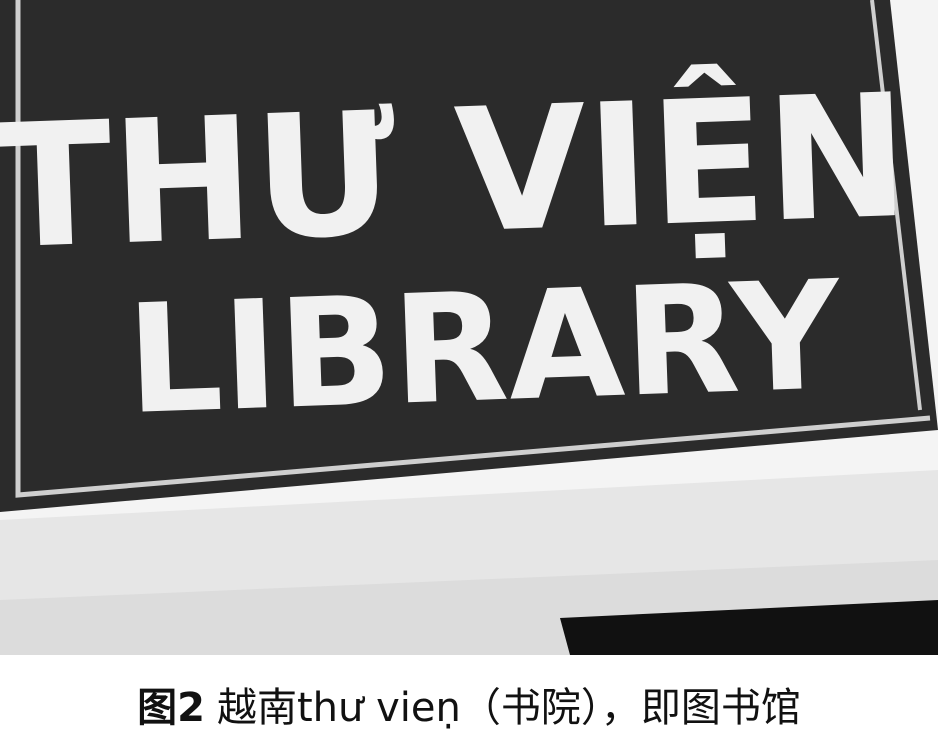 This screenshot has height=752, width=938. What do you see at coordinates (171, 708) in the screenshot?
I see `figure-label: 图2` at bounding box center [171, 708].